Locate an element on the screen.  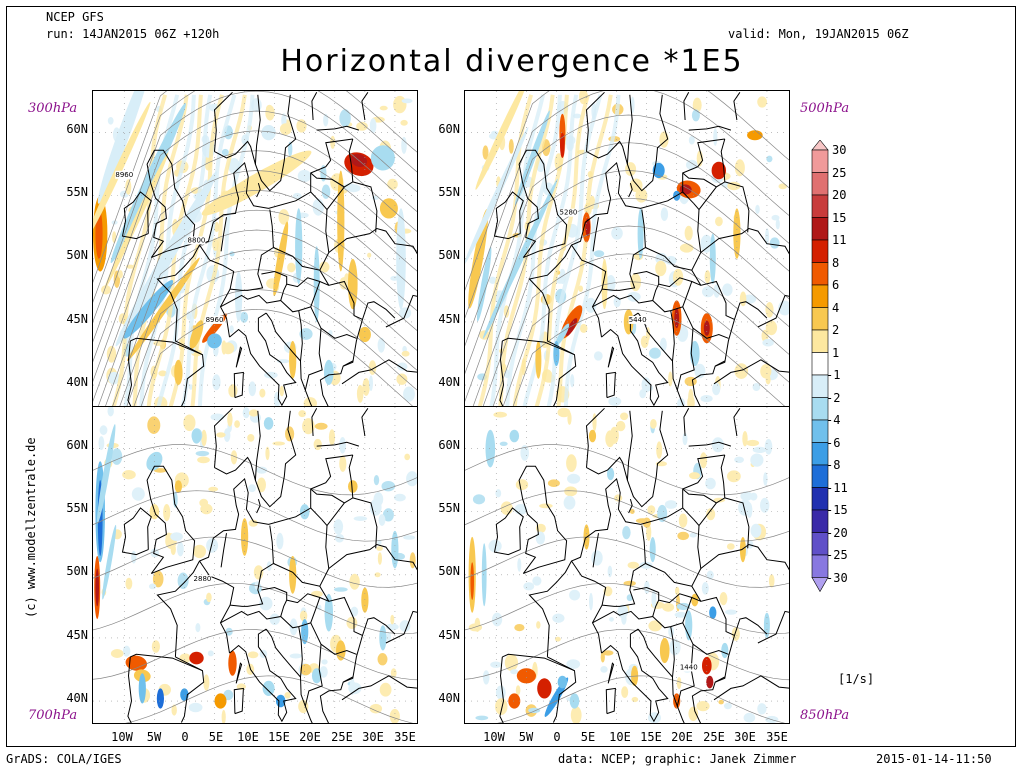
lon-label: 25E is located at coordinates (714, 737).